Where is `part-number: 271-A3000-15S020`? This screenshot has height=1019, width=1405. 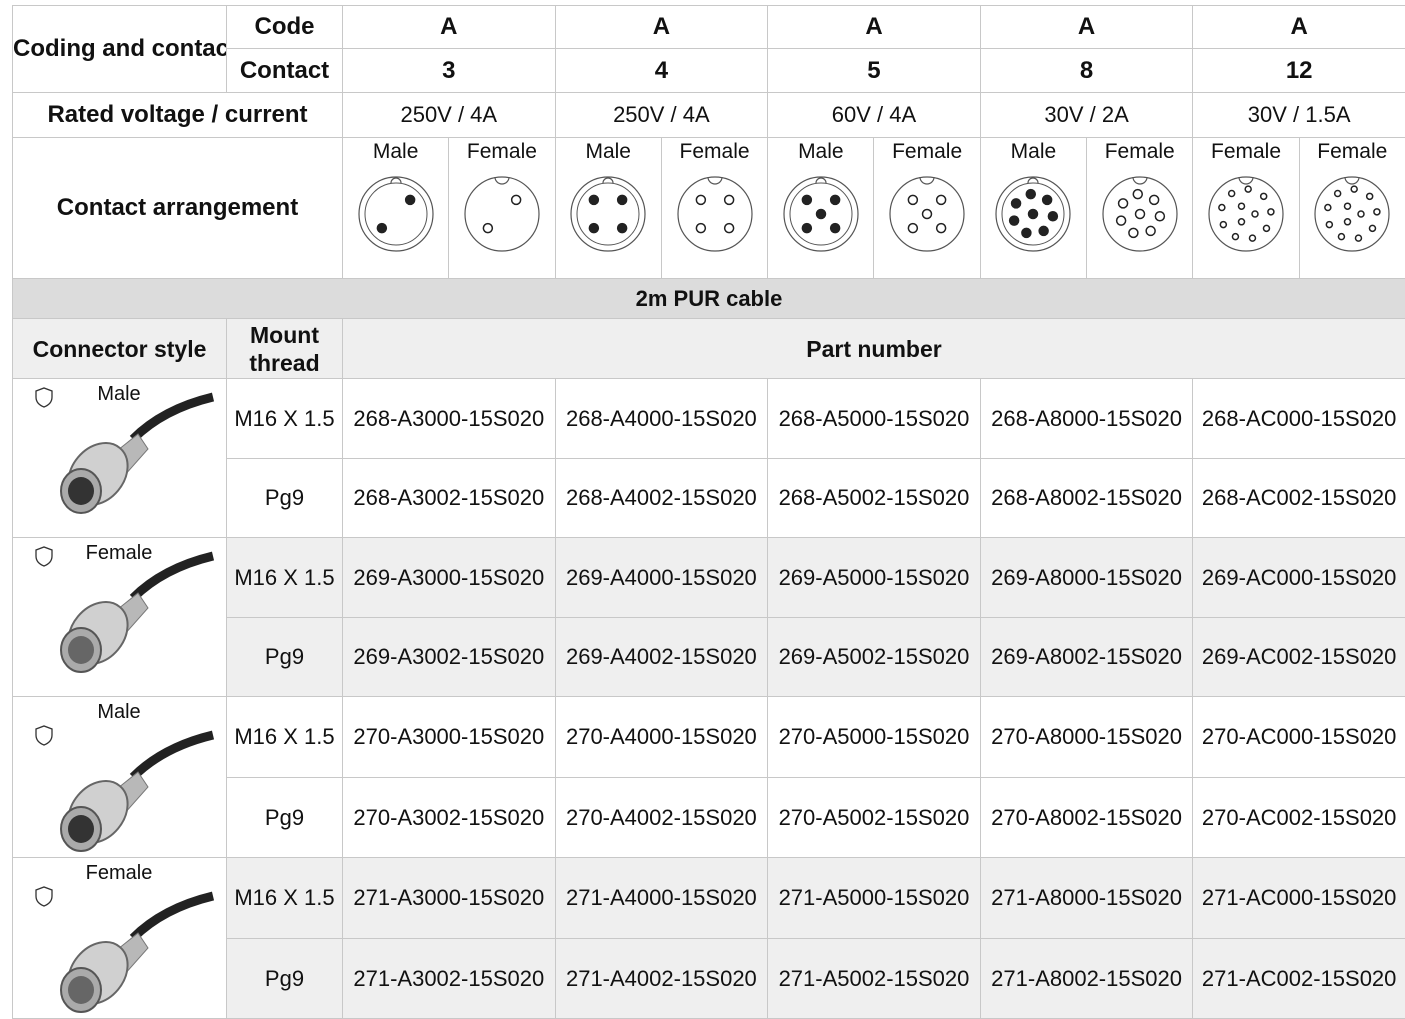 part-number: 271-A3000-15S020 is located at coordinates (449, 898).